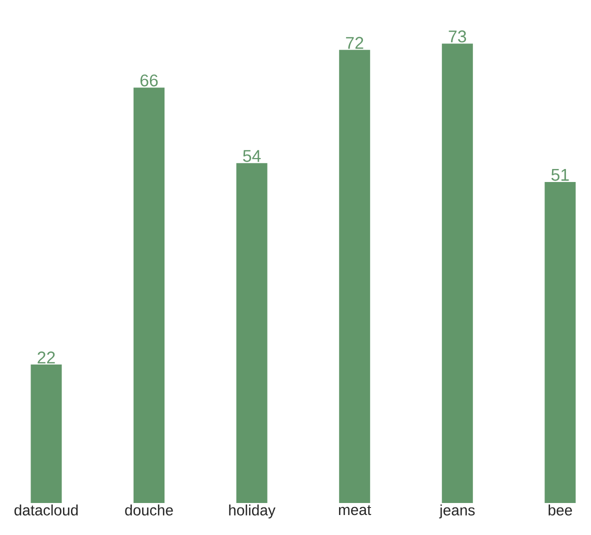  Describe the element at coordinates (355, 42) in the screenshot. I see `data-label: 72` at that location.